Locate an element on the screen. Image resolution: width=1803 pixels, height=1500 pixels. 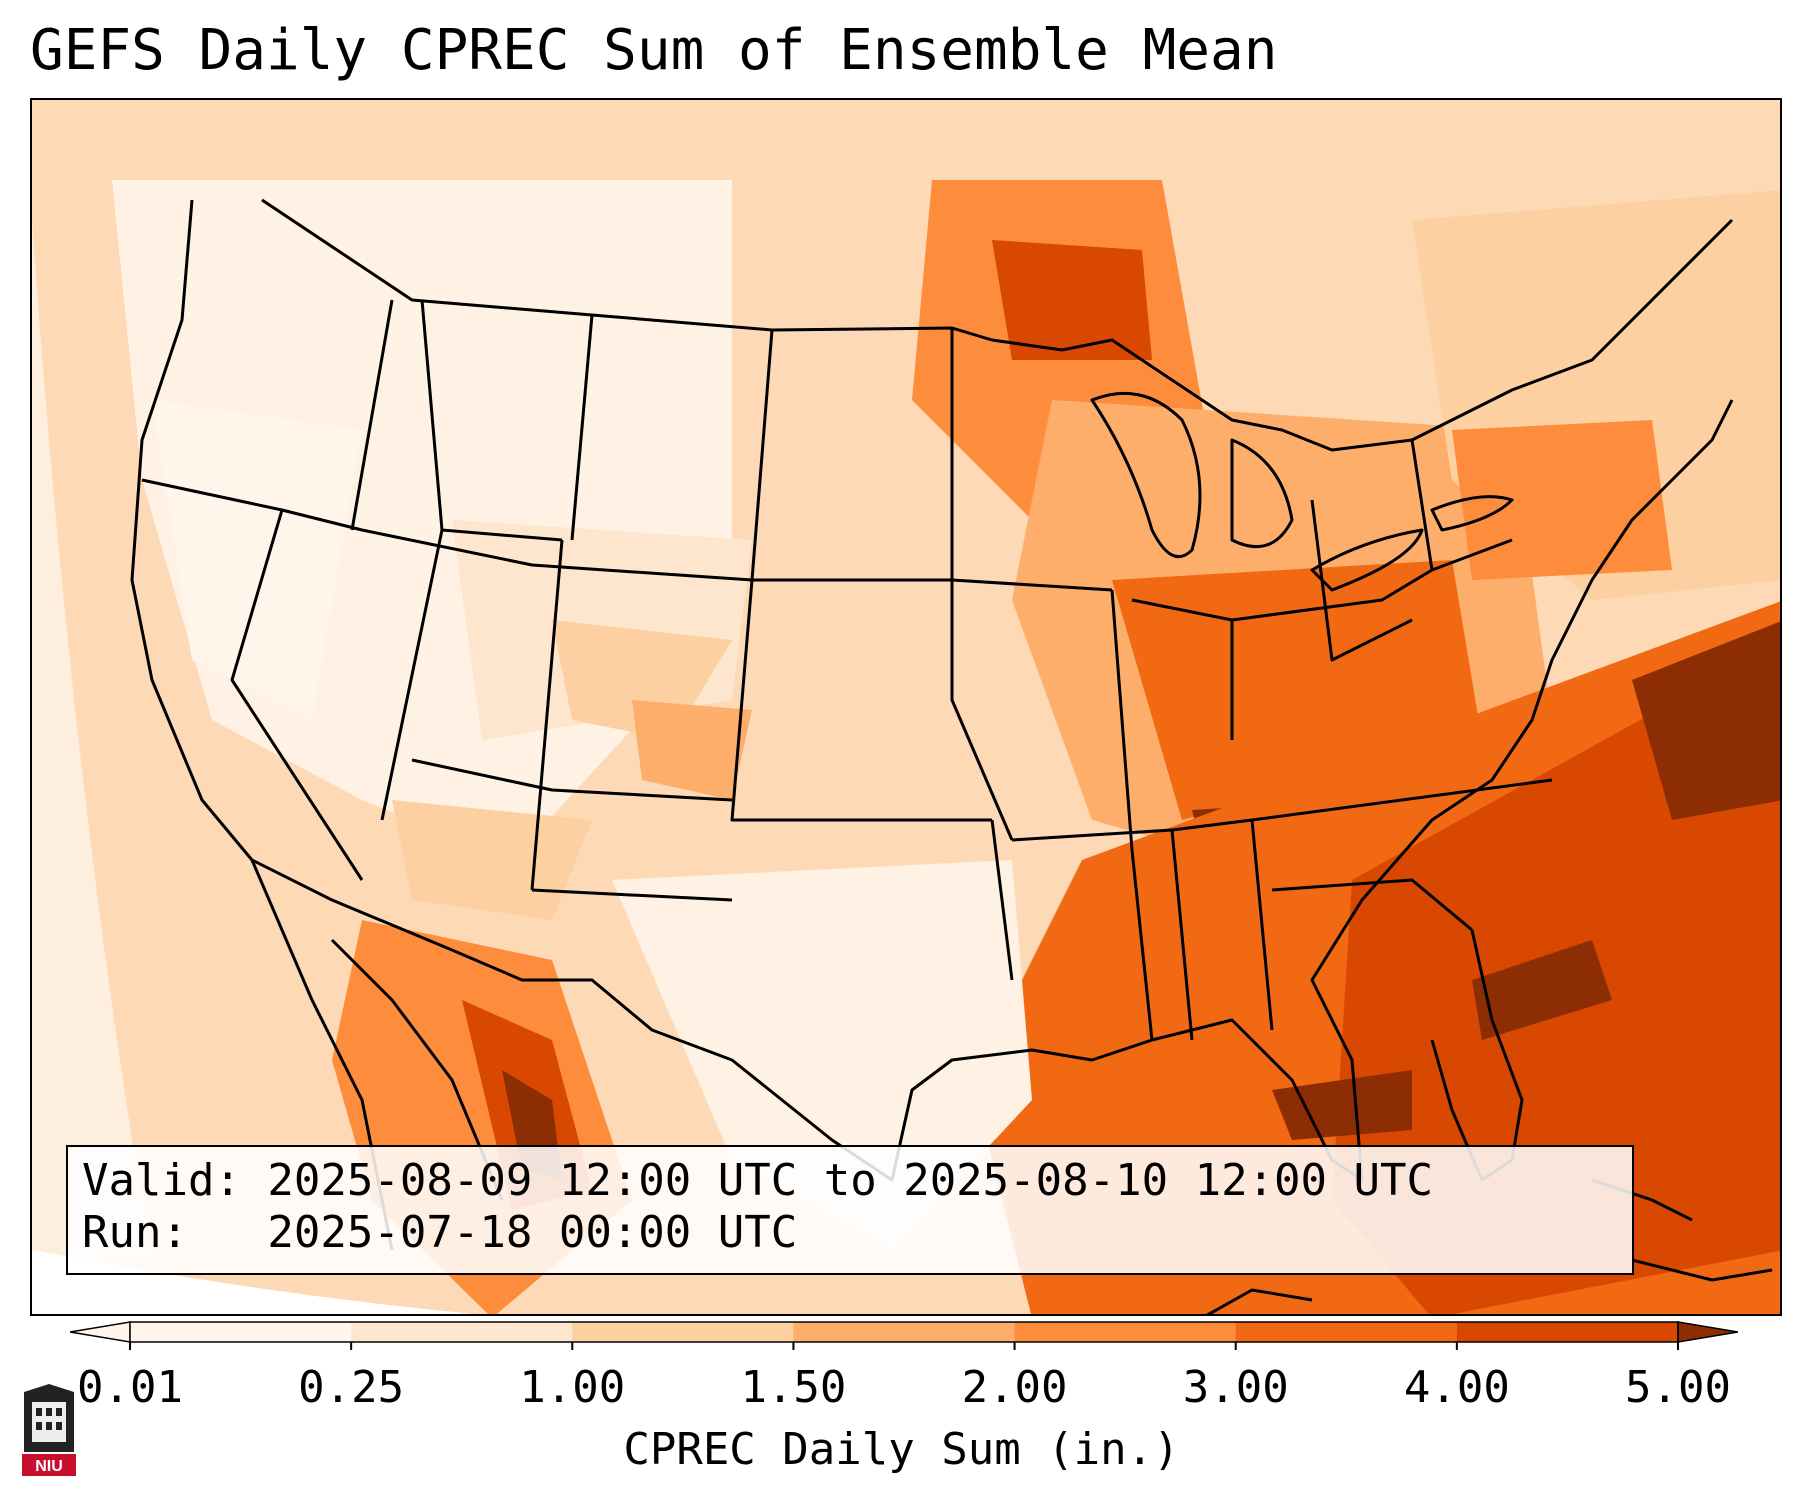
colorbar-tick-label: 3.00 is located at coordinates (1235, 1387).